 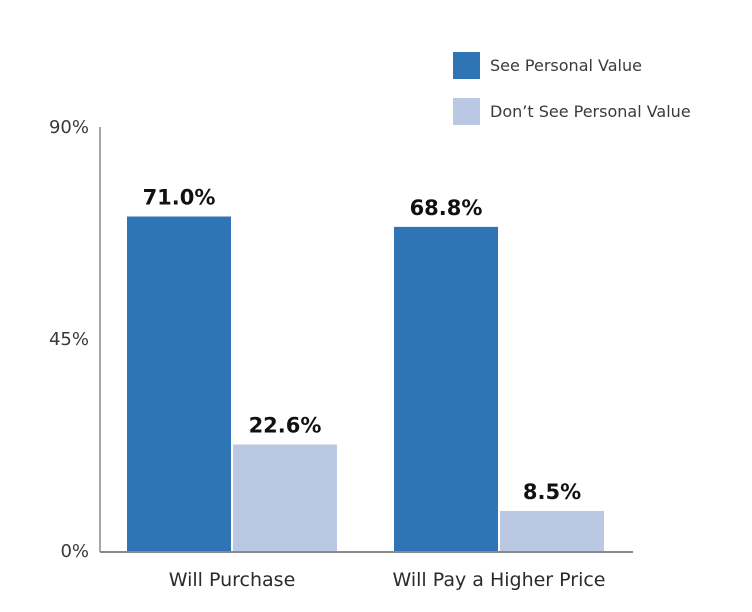 I want to click on data-label: 71.0%, so click(x=179, y=198).